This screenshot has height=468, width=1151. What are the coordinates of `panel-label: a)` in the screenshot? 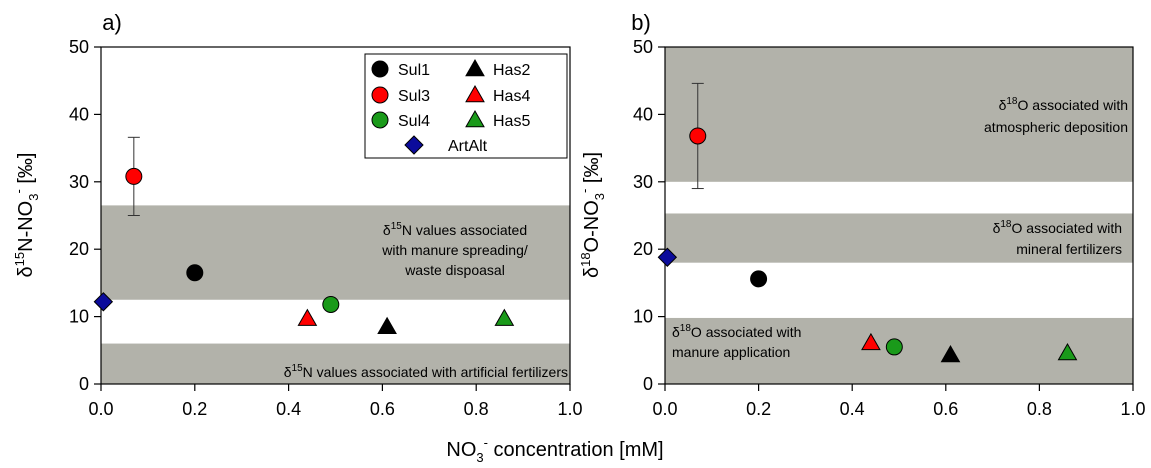 It's located at (112, 22).